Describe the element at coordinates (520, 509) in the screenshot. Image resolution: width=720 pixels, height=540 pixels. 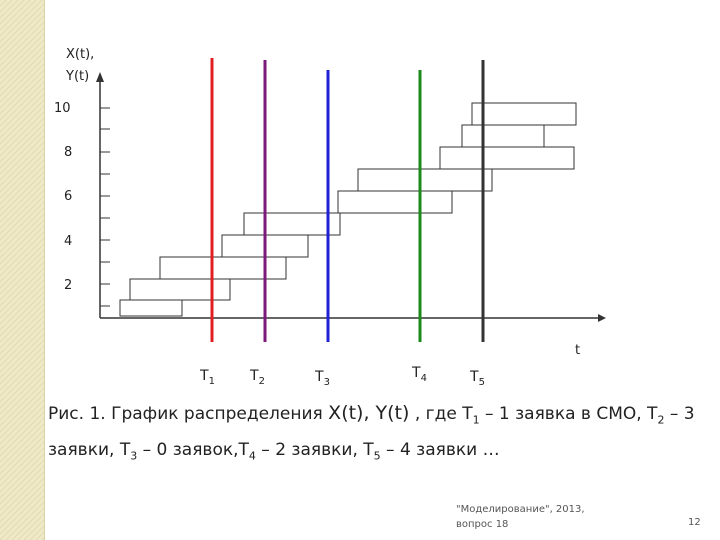
I see `footer-line: "Моделирование", 2013,` at that location.